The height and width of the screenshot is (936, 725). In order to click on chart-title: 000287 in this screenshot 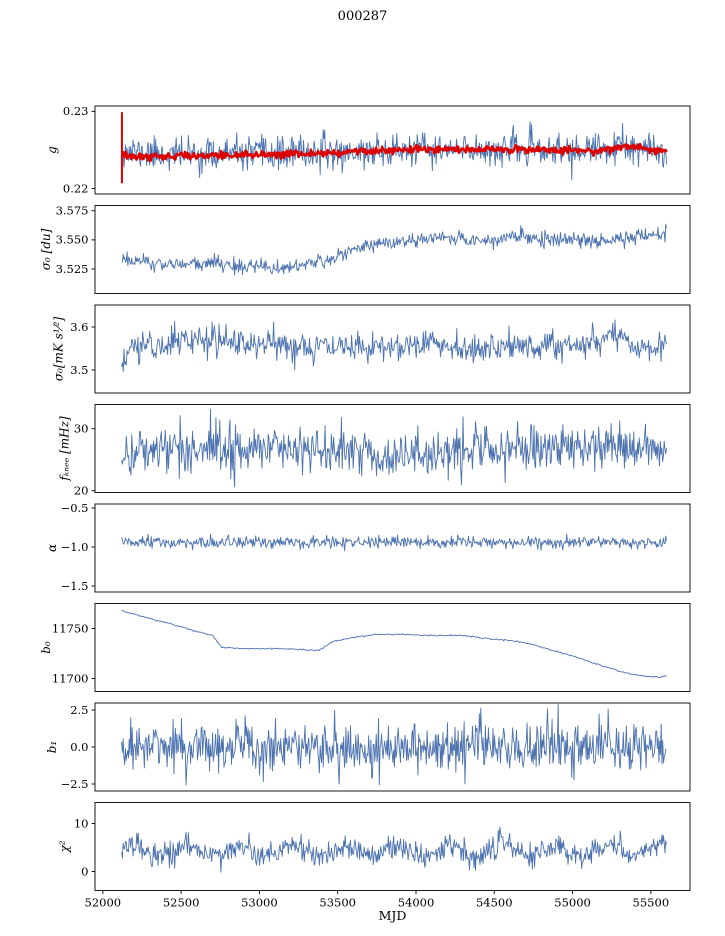, I will do `click(362, 16)`.